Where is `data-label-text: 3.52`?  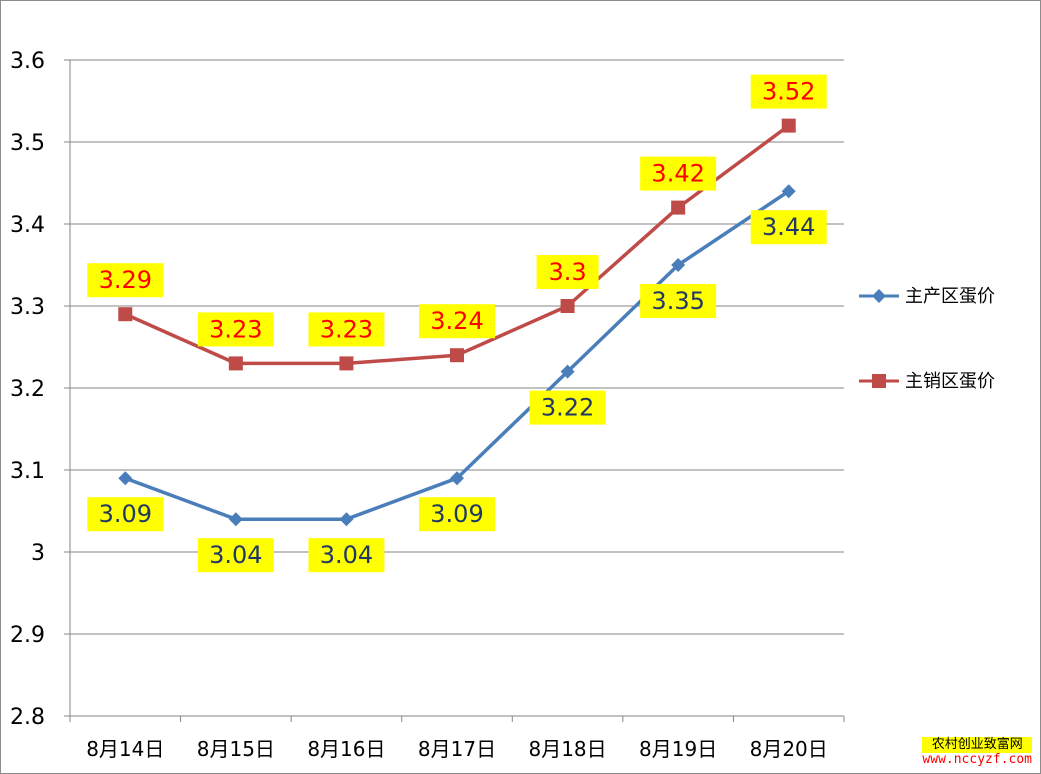
data-label-text: 3.52 is located at coordinates (788, 92).